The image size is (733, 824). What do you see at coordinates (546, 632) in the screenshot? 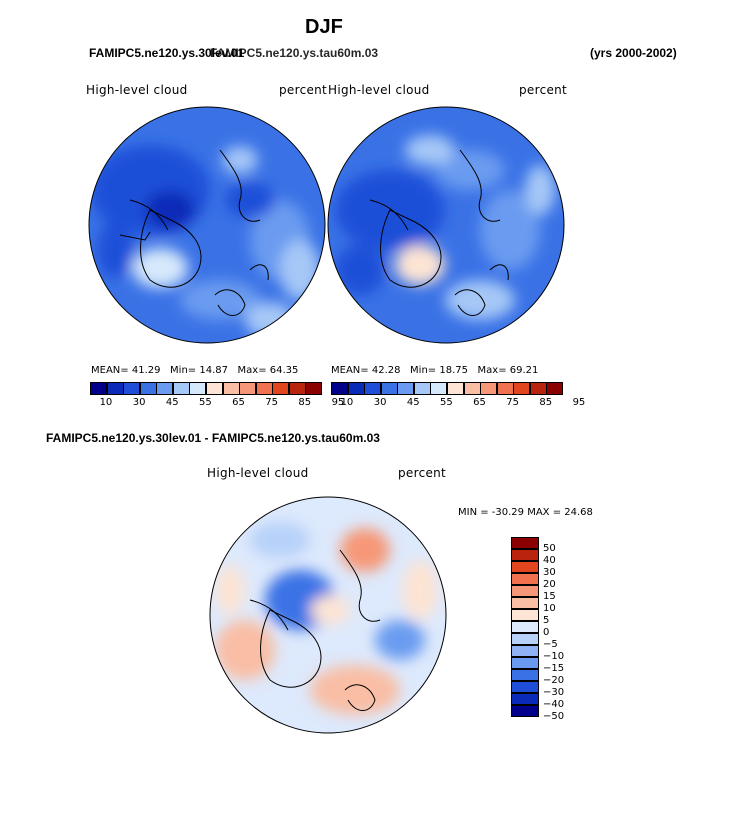
I see `panel3-colorbar-tick-label: 0` at bounding box center [546, 632].